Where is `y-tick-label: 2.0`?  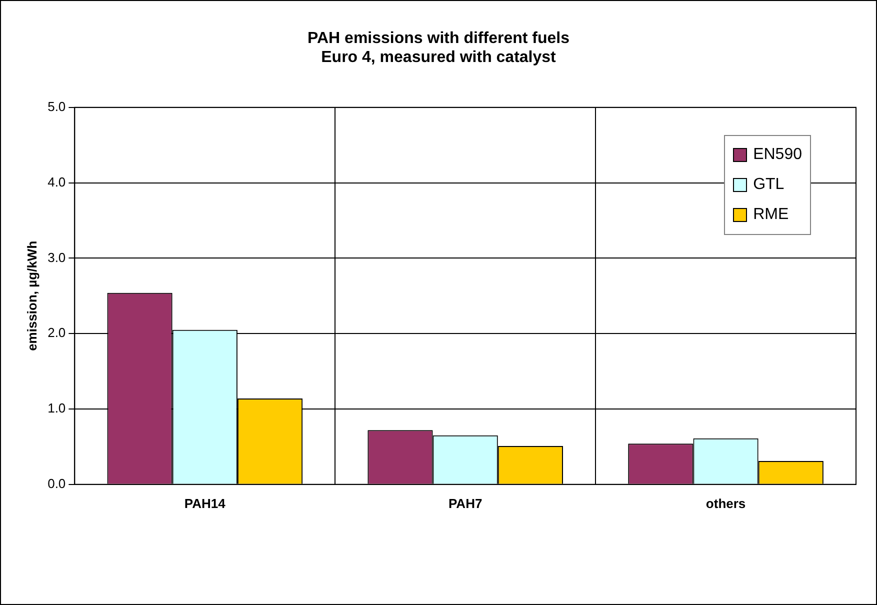
y-tick-label: 2.0 is located at coordinates (57, 332).